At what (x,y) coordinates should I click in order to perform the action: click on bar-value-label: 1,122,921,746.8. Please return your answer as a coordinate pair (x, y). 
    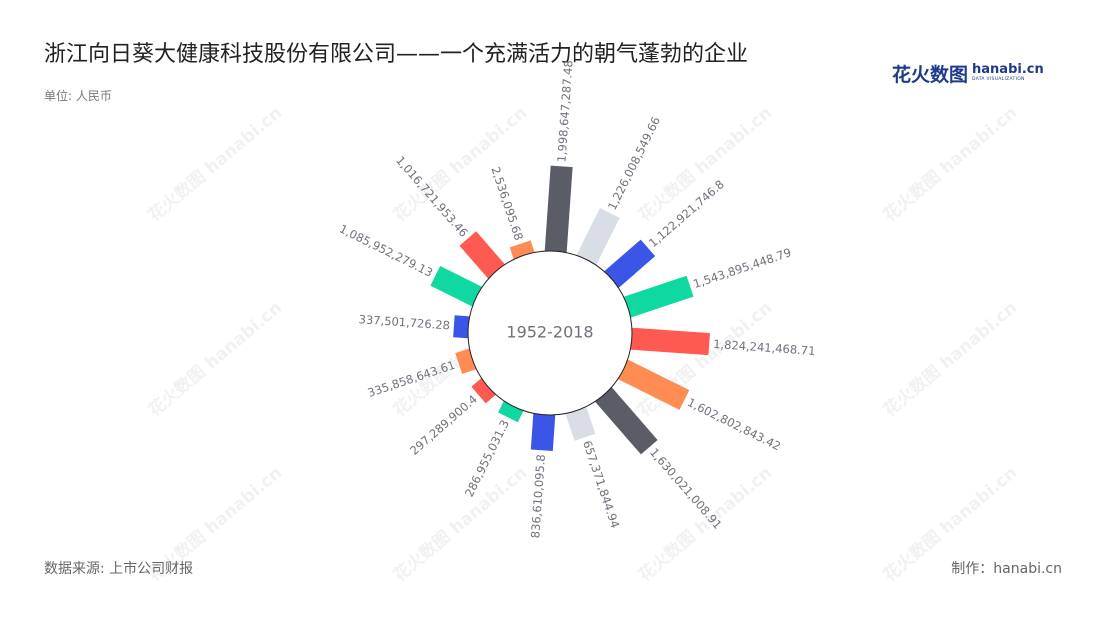
    Looking at the image, I should click on (686, 213).